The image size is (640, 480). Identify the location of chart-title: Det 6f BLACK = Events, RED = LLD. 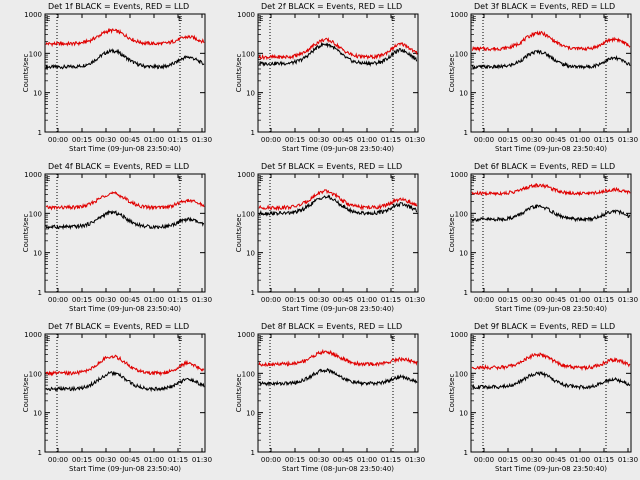
(544, 166).